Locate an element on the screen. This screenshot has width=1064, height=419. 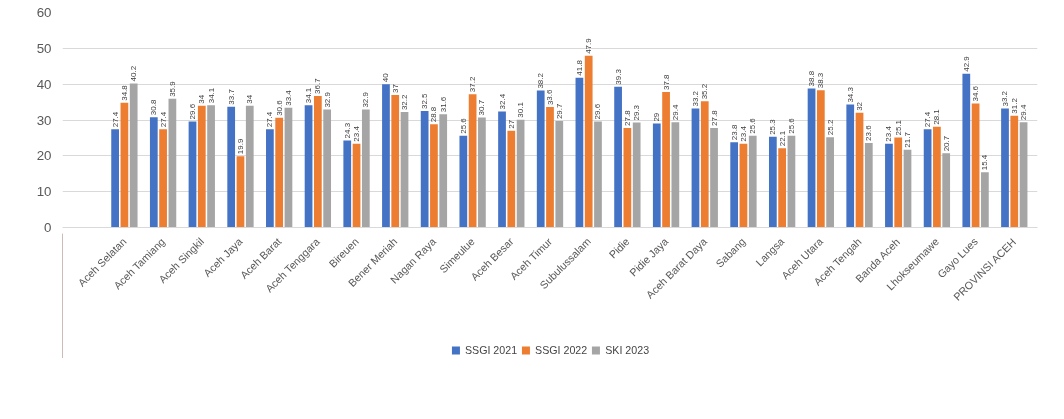
data-label: 33.4 is located at coordinates (288, 97).